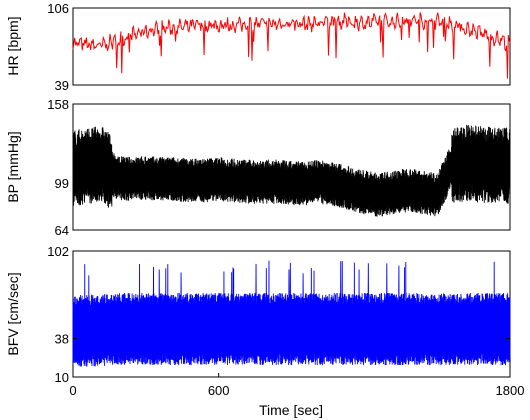 This screenshot has height=420, width=530. What do you see at coordinates (62, 377) in the screenshot?
I see `bfv-y-tick-label: 10` at bounding box center [62, 377].